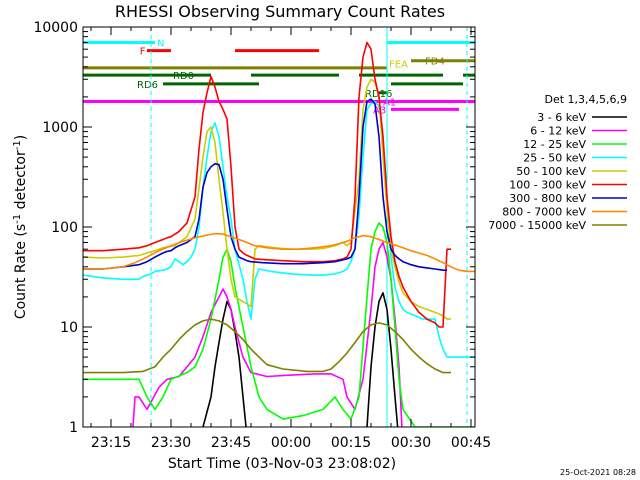  I want to click on legend-entry-label: 50 - 100 keV, so click(551, 171).